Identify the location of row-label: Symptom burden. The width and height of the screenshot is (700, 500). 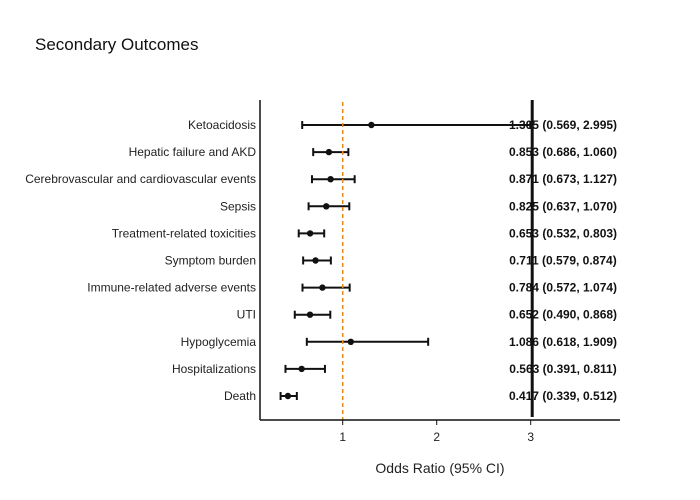
(210, 261).